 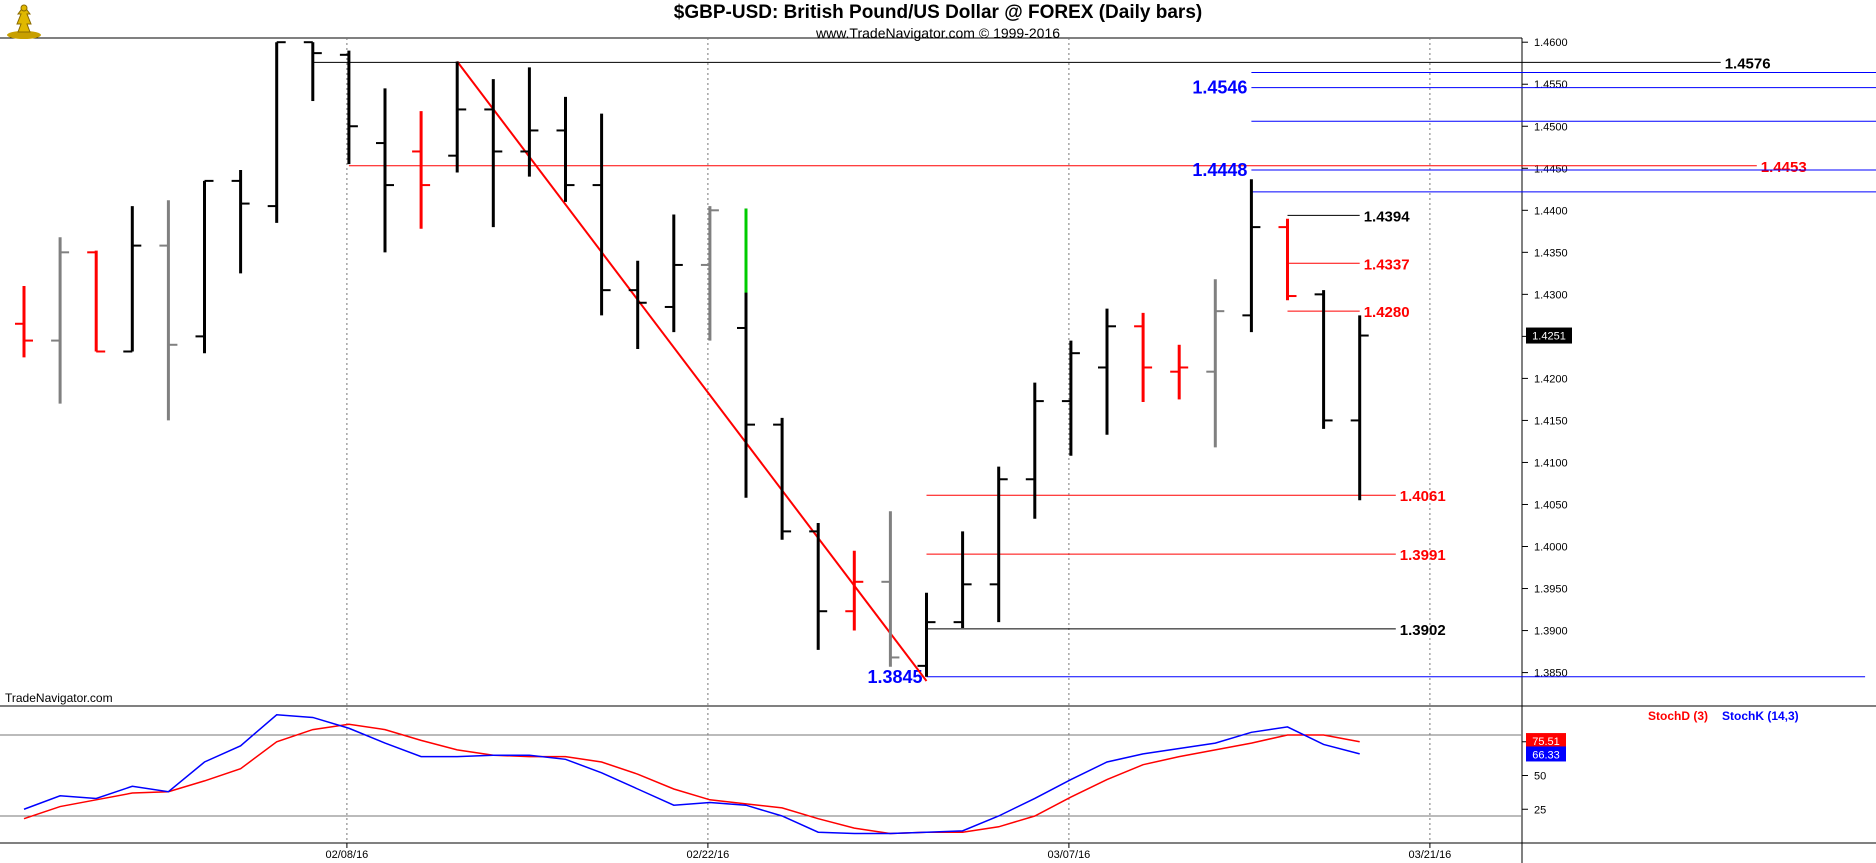 I want to click on level-label: 1.3845, so click(x=894, y=677).